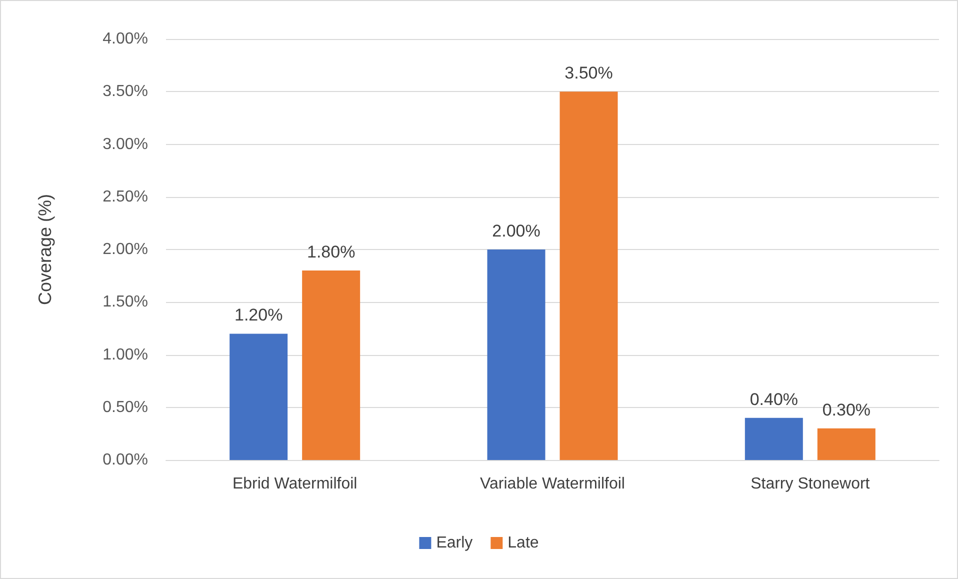  What do you see at coordinates (125, 197) in the screenshot?
I see `y-tick-label: 2.50%` at bounding box center [125, 197].